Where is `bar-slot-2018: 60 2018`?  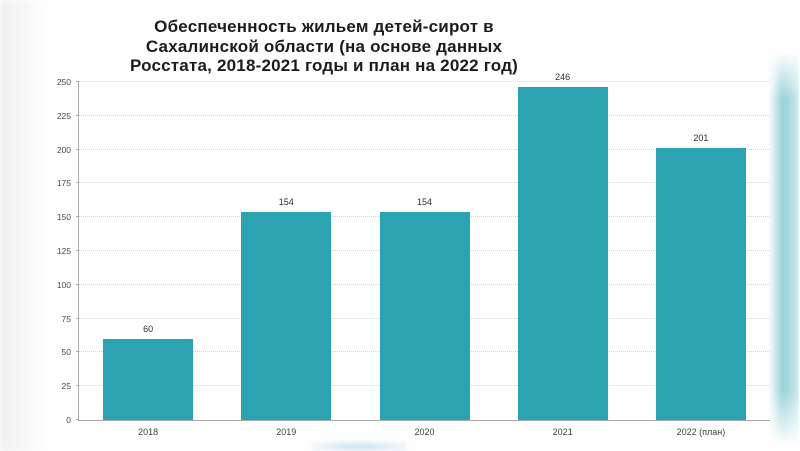 bar-slot-2018: 60 2018 is located at coordinates (148, 259).